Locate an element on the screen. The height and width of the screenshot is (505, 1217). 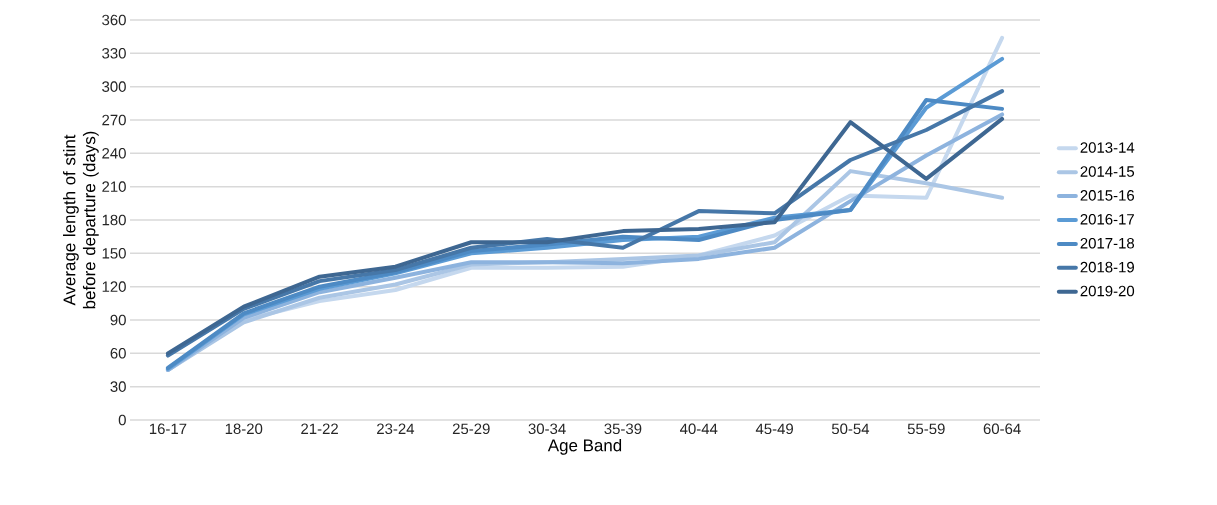
x-tick-label: 60-64 is located at coordinates (1002, 429).